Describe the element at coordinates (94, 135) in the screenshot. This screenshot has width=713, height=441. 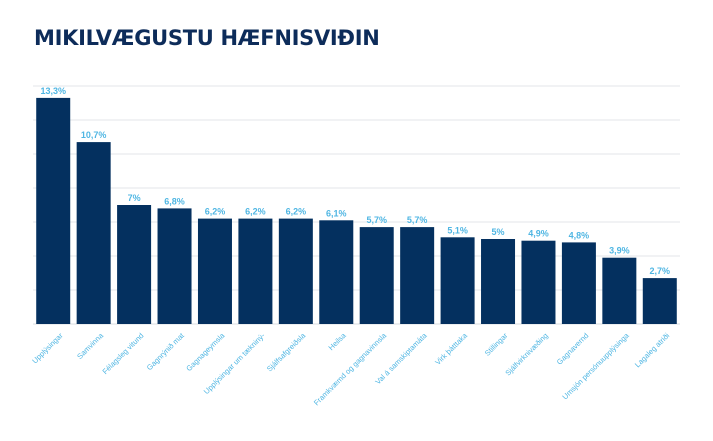
I see `bar-value-label: 10,7%` at that location.